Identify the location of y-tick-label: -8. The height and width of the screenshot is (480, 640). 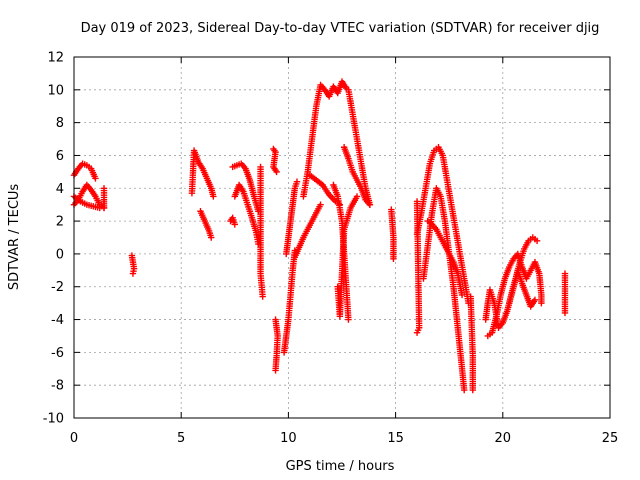
(57, 386).